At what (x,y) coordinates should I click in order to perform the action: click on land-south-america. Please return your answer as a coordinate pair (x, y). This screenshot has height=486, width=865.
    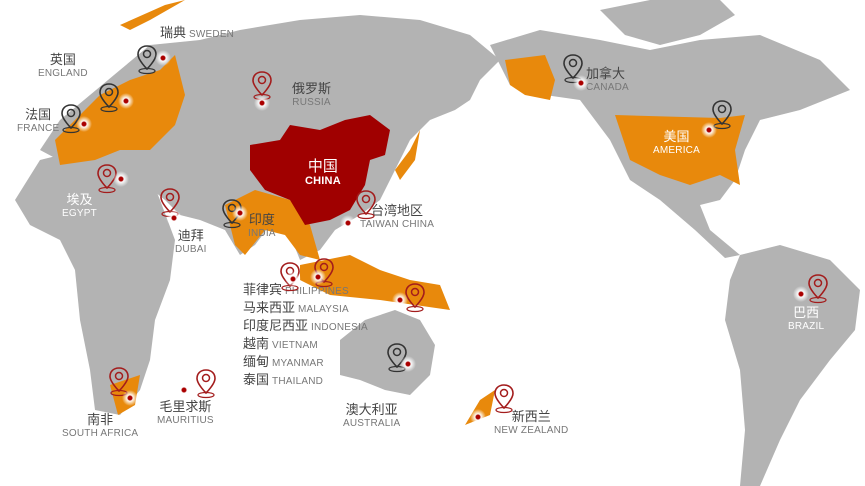
    Looking at the image, I should click on (792, 365).